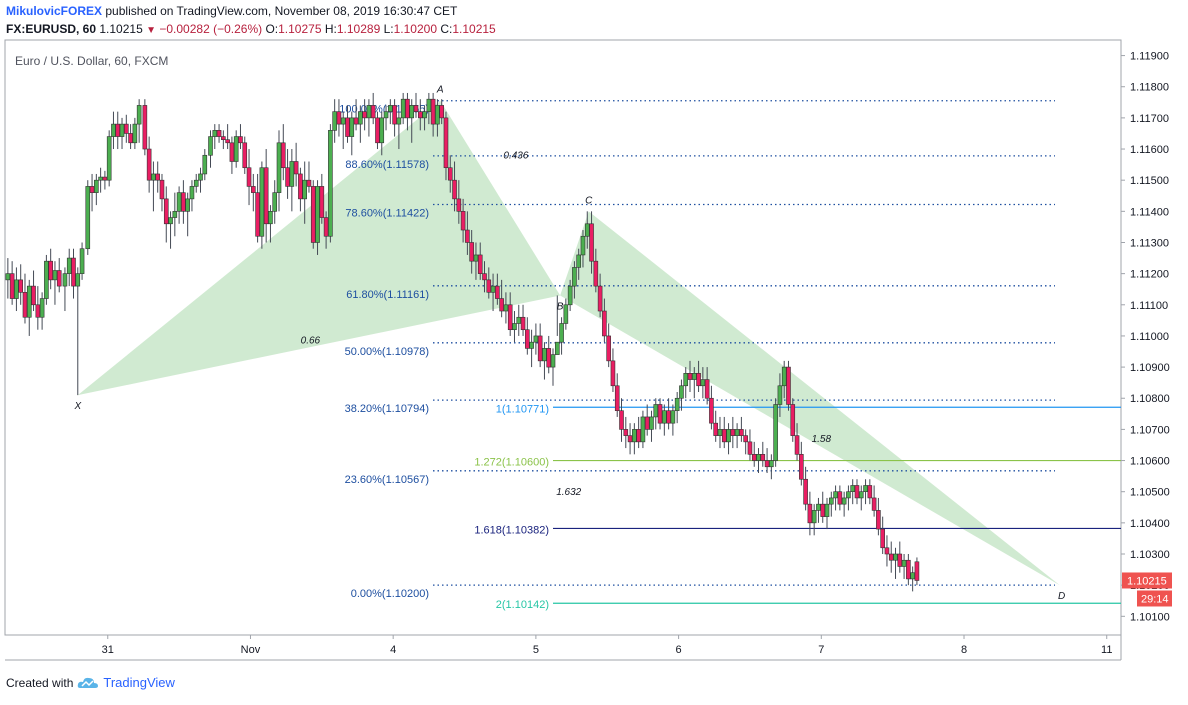  Describe the element at coordinates (1147, 581) in the screenshot. I see `last-price-badge-text: 1.10215` at that location.